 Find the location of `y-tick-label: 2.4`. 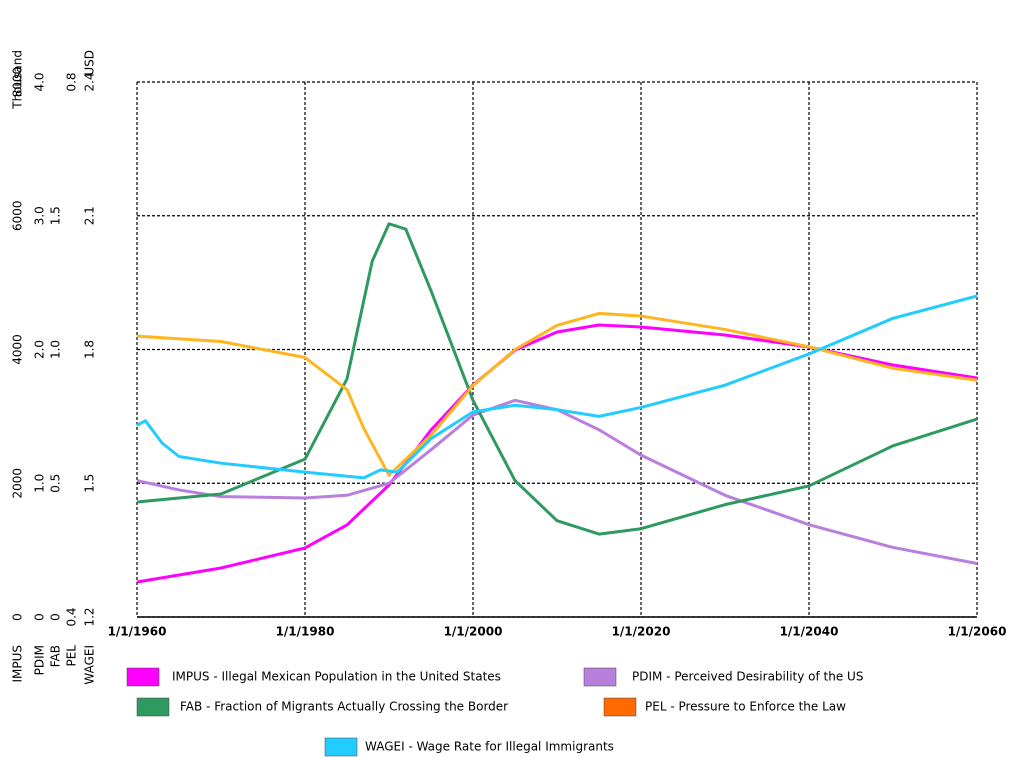

y-tick-label: 2.4 is located at coordinates (90, 81).